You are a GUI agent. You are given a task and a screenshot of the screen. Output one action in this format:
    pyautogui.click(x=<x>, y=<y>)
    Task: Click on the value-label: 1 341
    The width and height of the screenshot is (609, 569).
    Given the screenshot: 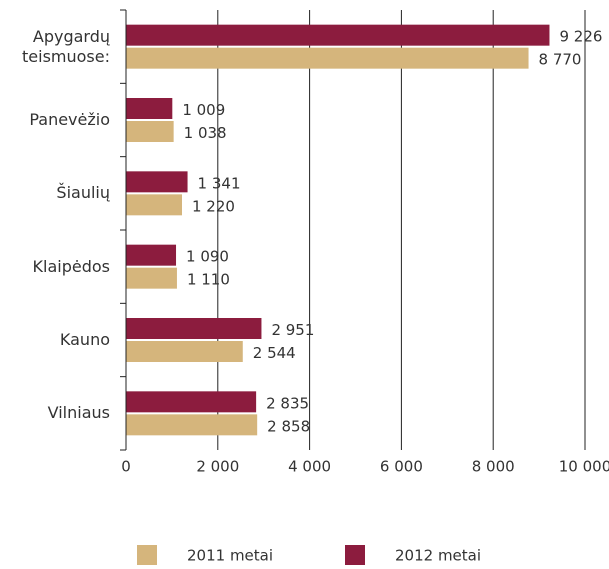 What is the action you would take?
    pyautogui.click(x=219, y=183)
    